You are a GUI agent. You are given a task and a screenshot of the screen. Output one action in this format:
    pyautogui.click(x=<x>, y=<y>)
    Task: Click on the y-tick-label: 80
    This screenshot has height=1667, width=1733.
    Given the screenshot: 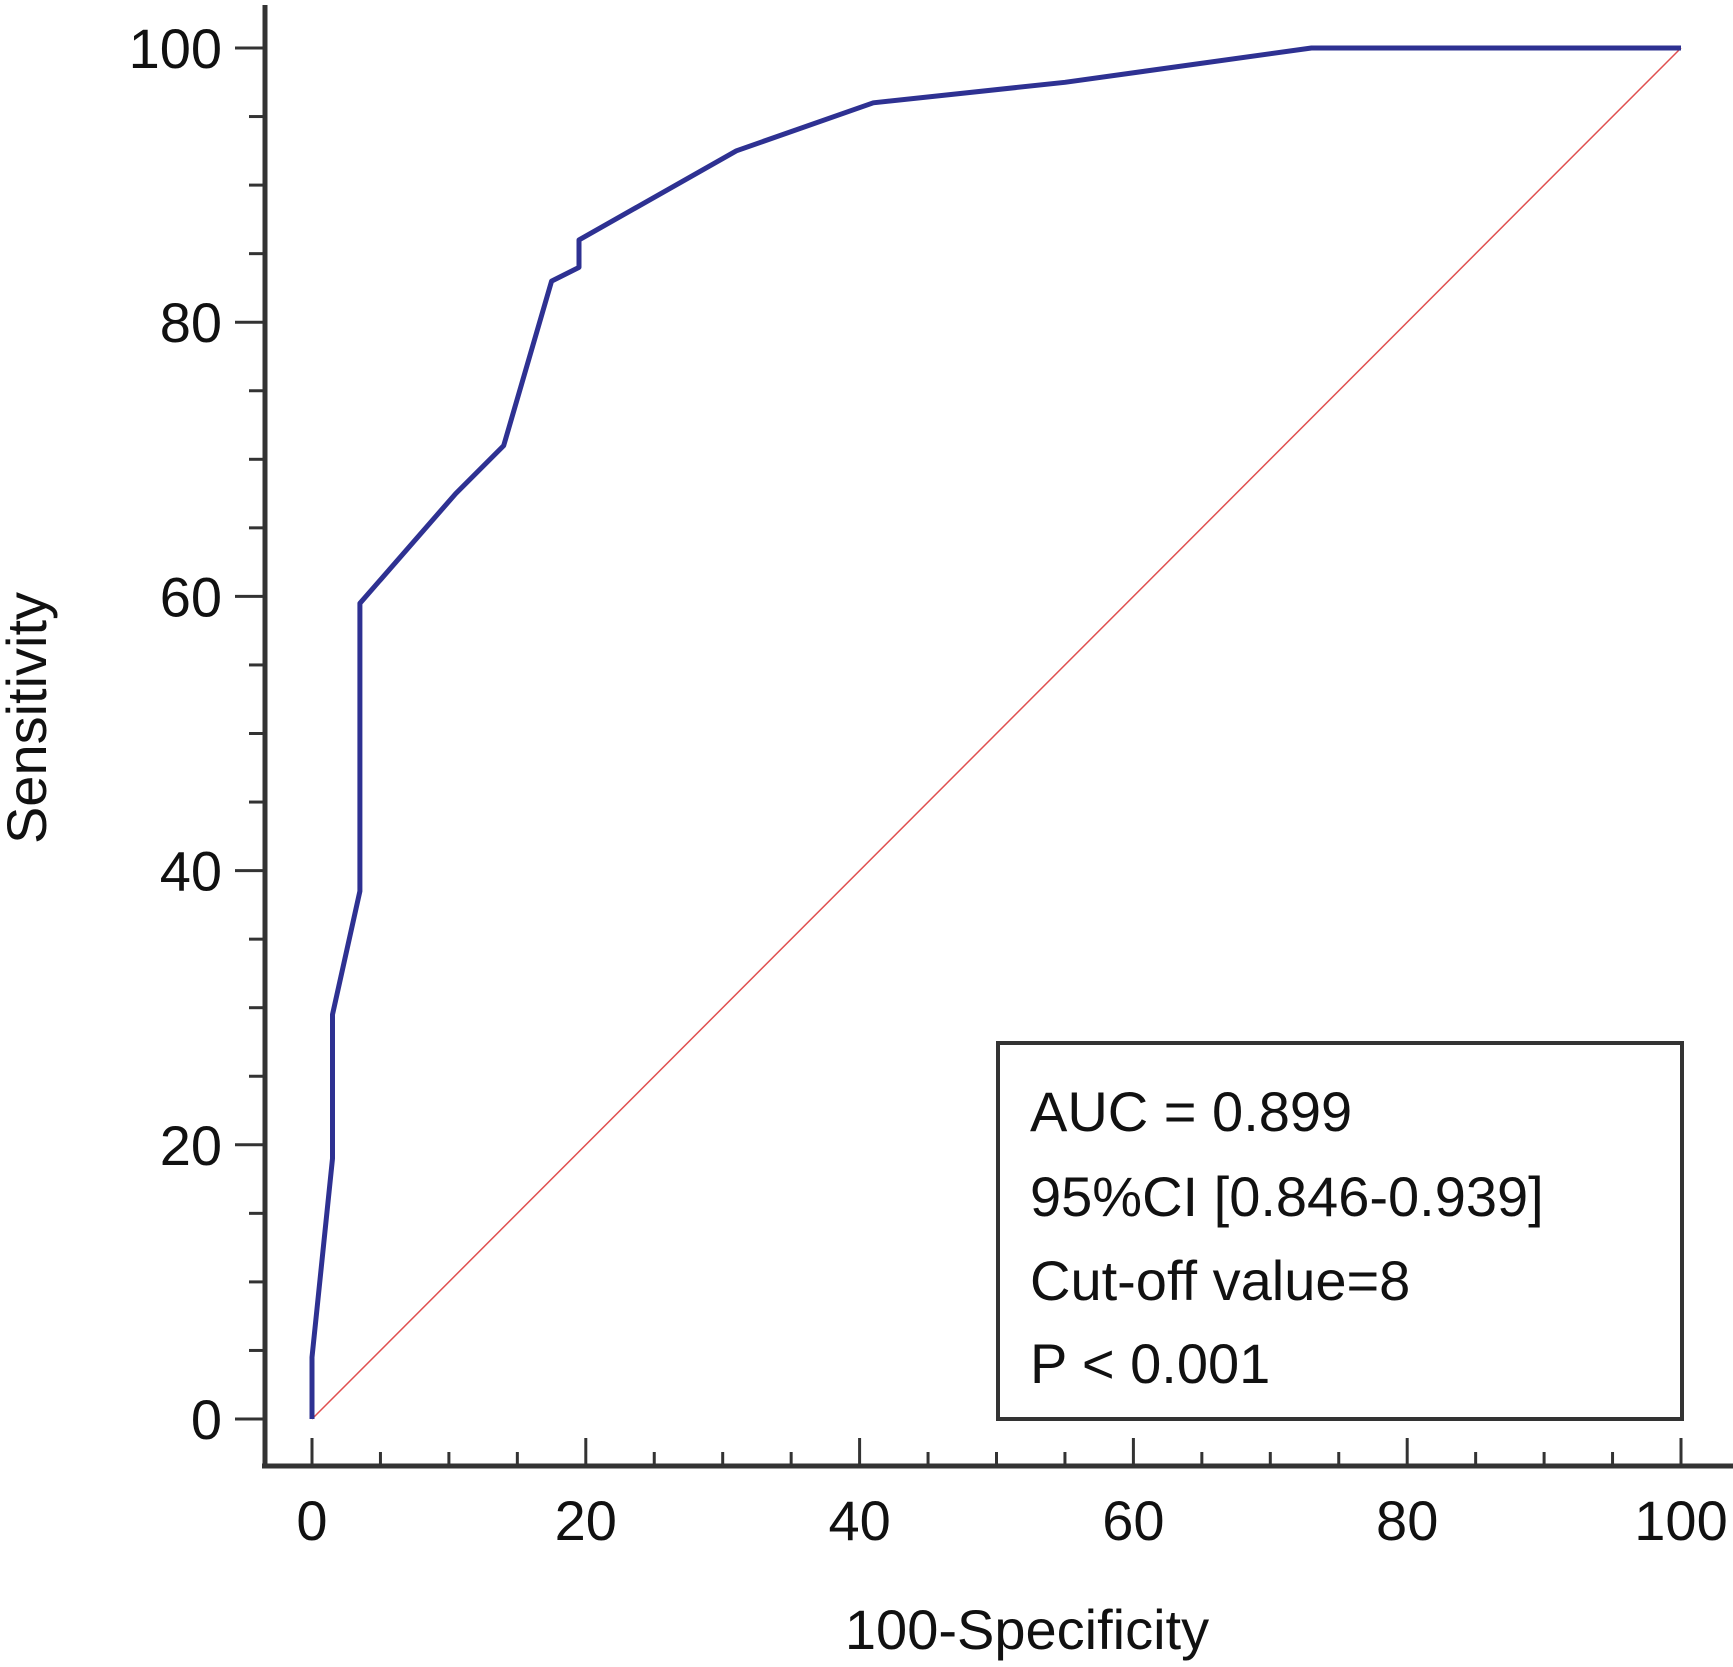 What is the action you would take?
    pyautogui.click(x=191, y=322)
    